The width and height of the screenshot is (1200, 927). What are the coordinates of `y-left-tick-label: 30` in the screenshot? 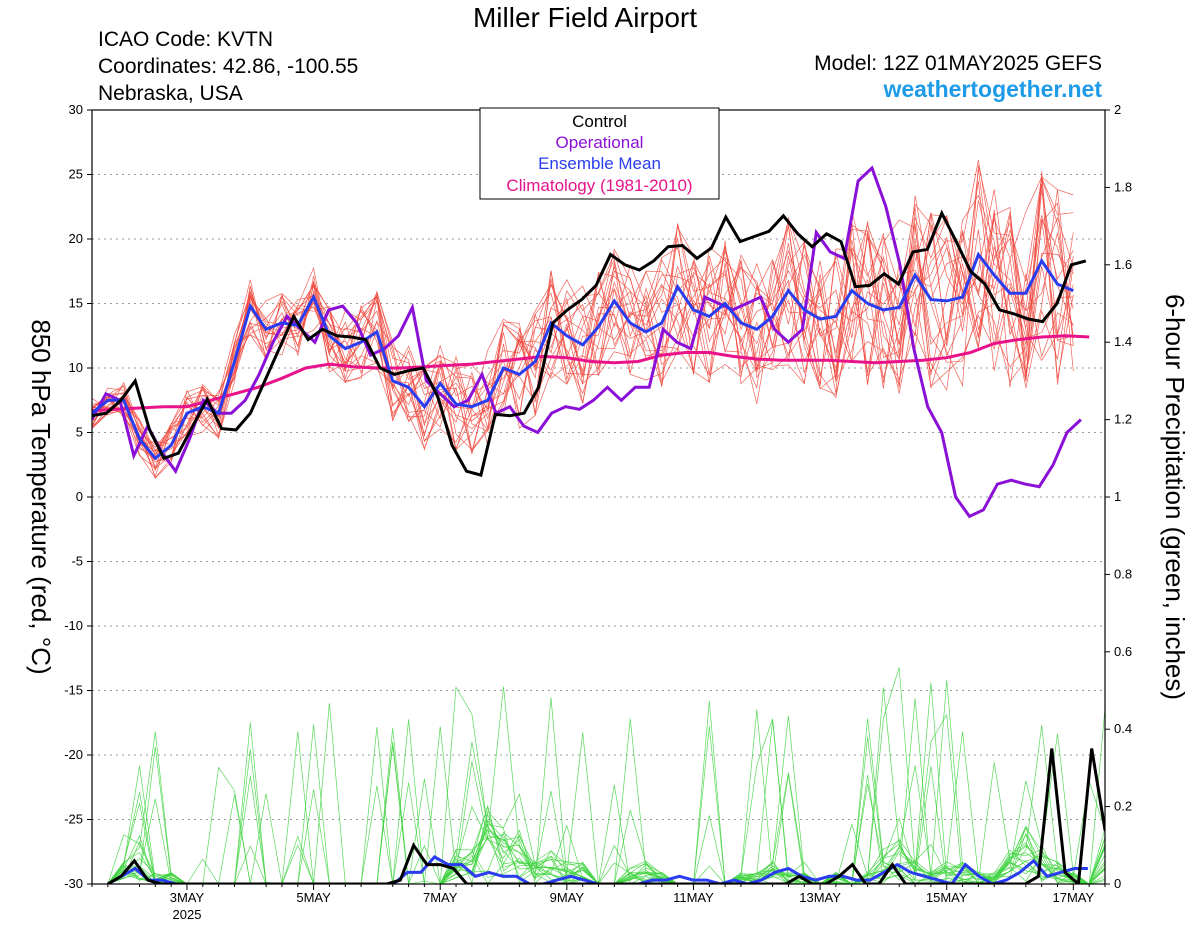 It's located at (76, 109).